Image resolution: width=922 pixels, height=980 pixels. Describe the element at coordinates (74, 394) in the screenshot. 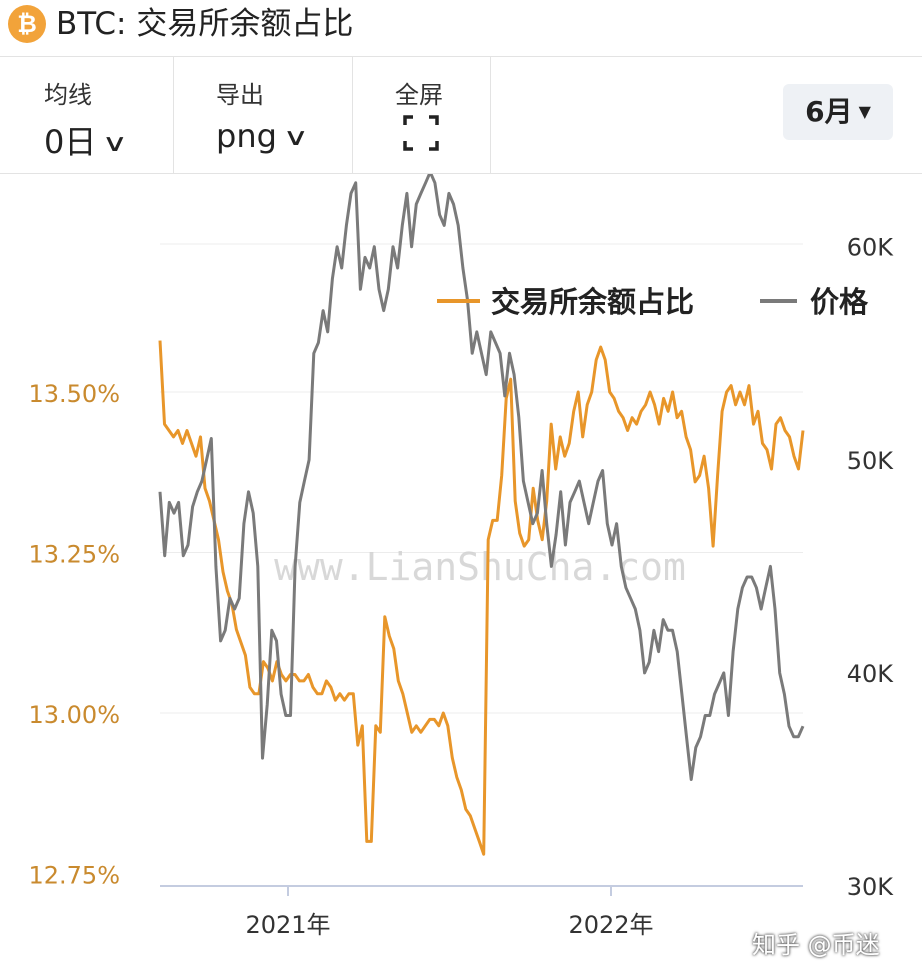

I see `left-tick-label: 13.50%` at that location.